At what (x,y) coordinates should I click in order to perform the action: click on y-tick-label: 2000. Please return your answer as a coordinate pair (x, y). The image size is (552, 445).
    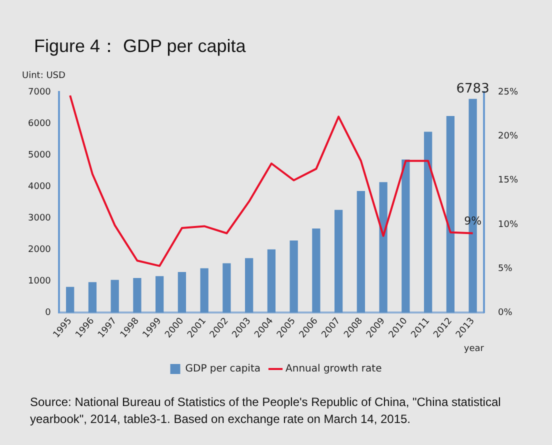
    Looking at the image, I should click on (40, 249).